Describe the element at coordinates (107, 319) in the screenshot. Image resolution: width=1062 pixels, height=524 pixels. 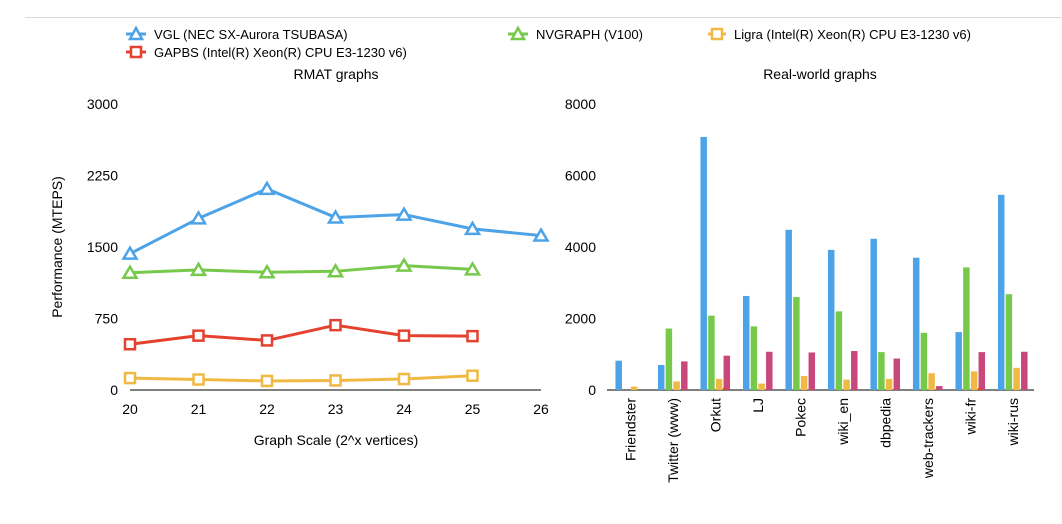
I see `rmat-y-tick-label: 750` at that location.